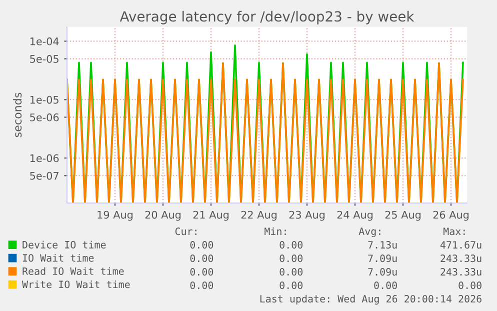 The width and height of the screenshot is (497, 311). What do you see at coordinates (44, 41) in the screenshot?
I see `y-tick-label: 1e-04` at bounding box center [44, 41].